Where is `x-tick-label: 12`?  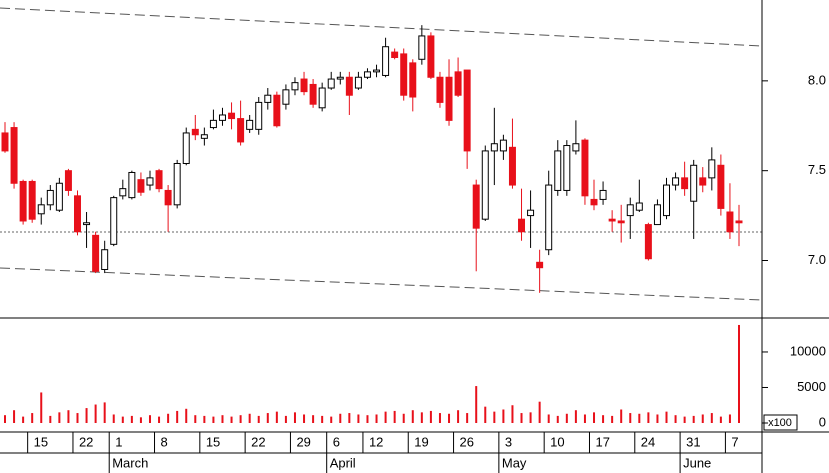
x-tick-label: 12 is located at coordinates (376, 441).